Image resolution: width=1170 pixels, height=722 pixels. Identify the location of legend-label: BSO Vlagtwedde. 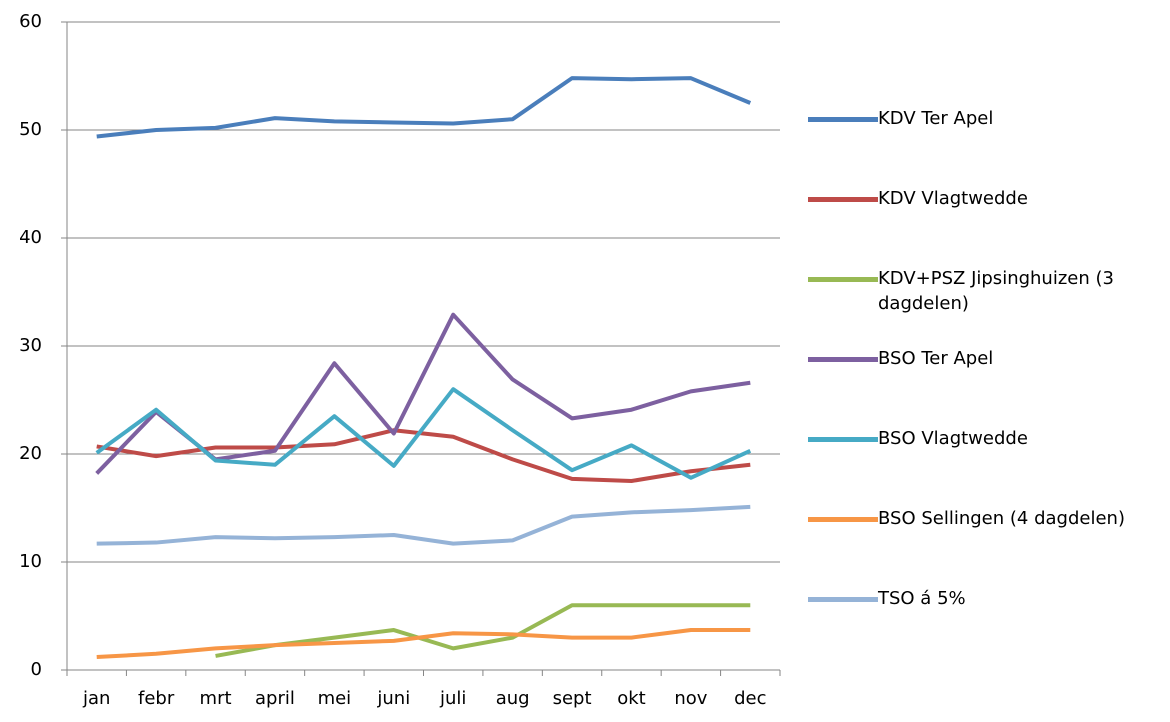
(953, 438).